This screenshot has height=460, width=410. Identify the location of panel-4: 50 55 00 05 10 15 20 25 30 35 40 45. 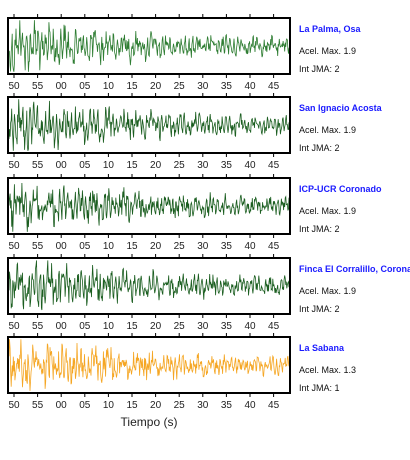
(149, 372).